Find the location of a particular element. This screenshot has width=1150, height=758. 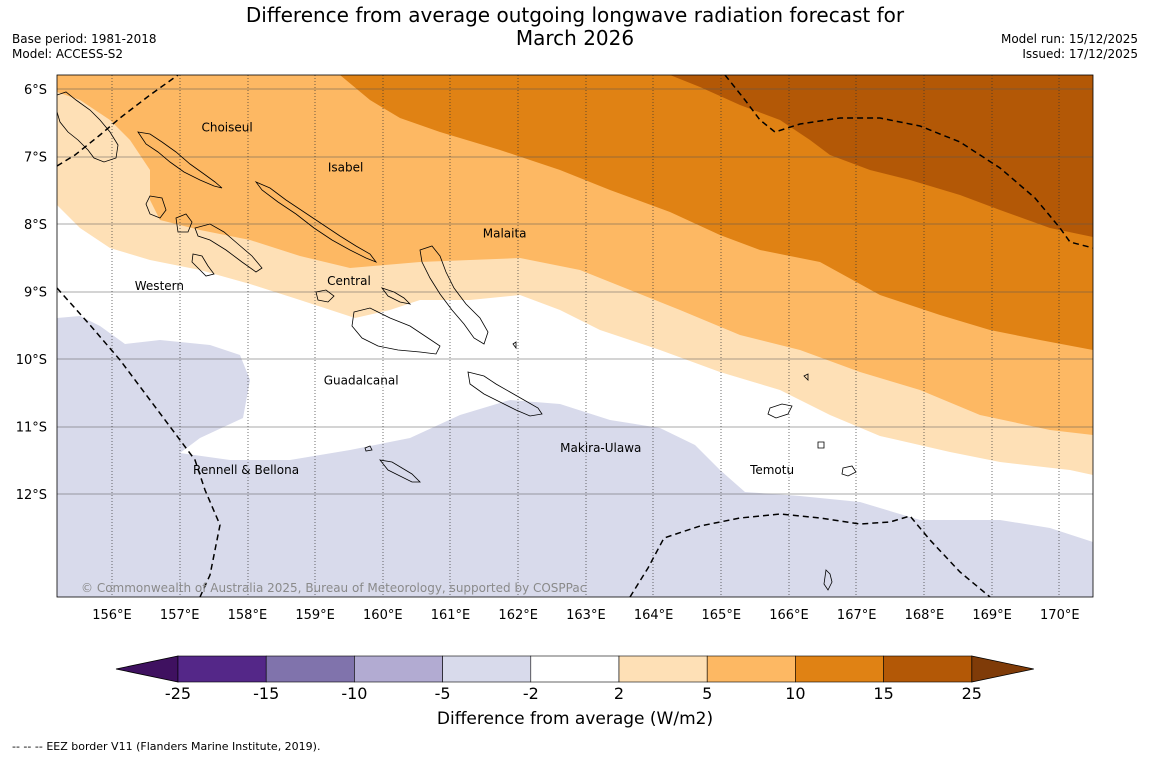

eez-legend-symbol: -- -- -- is located at coordinates (27, 746).